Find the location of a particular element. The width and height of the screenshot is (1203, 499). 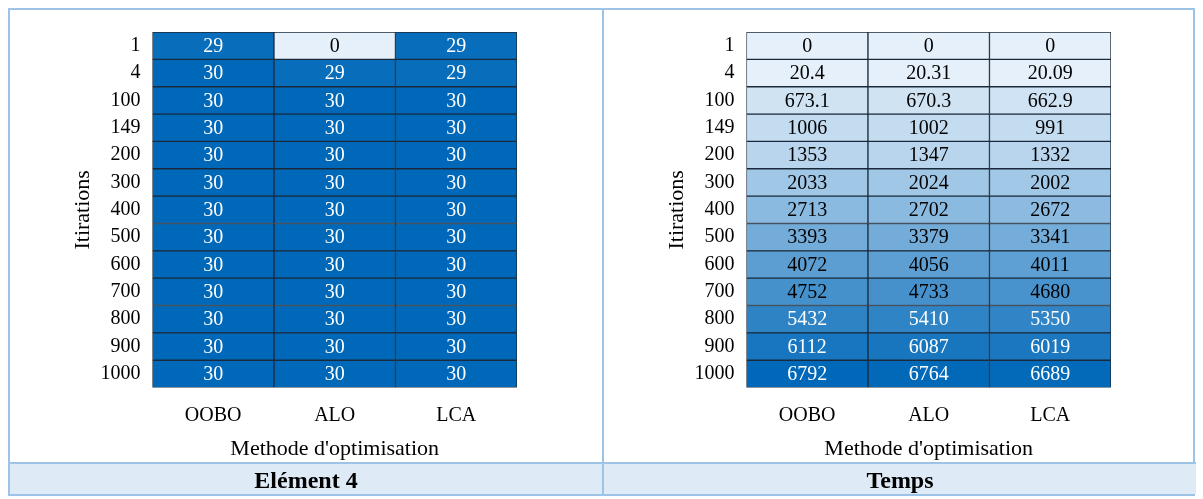

data-label: 1353 is located at coordinates (807, 154).